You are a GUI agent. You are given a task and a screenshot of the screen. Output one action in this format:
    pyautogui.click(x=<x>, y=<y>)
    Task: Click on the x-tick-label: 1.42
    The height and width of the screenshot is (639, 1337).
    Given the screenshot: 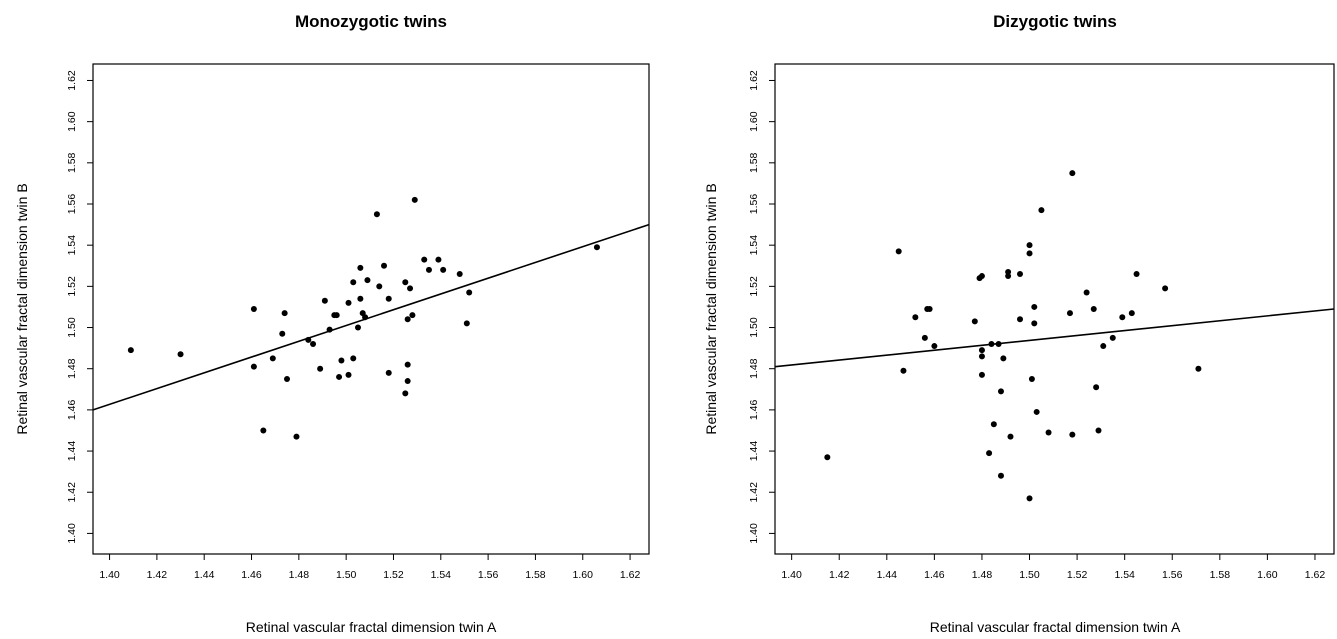 What is the action you would take?
    pyautogui.click(x=839, y=575)
    